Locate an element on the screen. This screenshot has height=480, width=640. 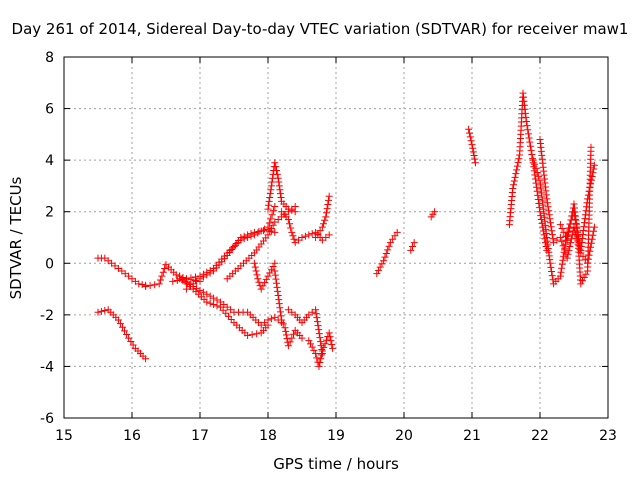
x-tick-label: 17 is located at coordinates (200, 436).